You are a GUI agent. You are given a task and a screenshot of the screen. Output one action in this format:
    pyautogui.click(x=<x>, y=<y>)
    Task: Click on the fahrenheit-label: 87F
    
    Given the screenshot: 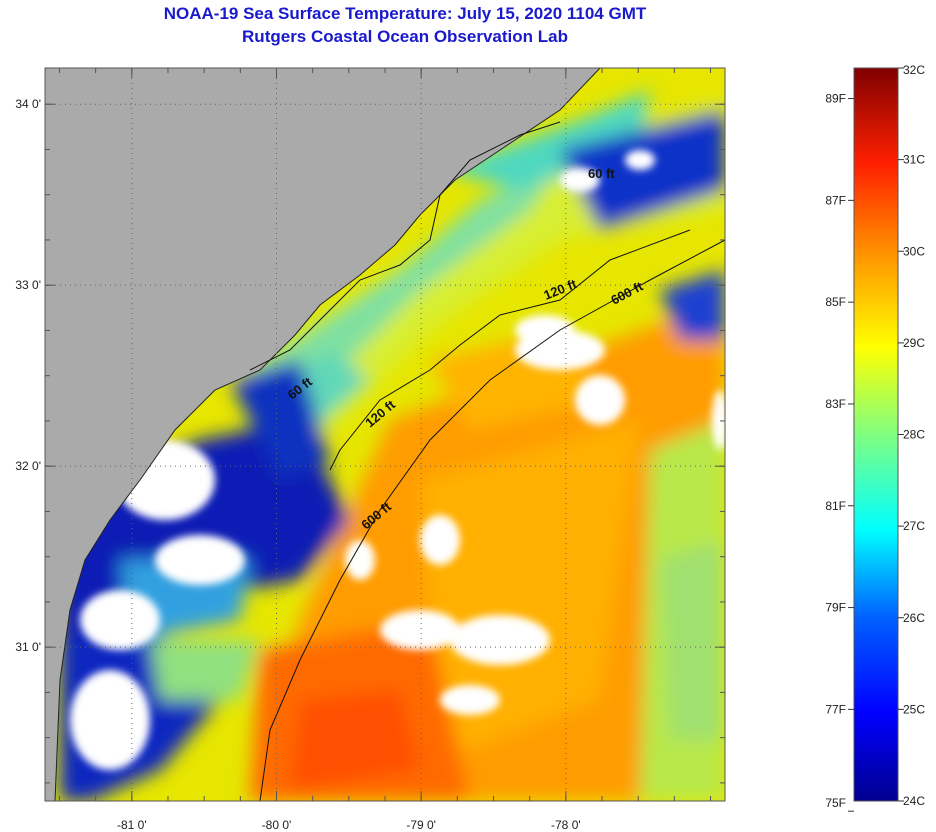 What is the action you would take?
    pyautogui.click(x=835, y=200)
    